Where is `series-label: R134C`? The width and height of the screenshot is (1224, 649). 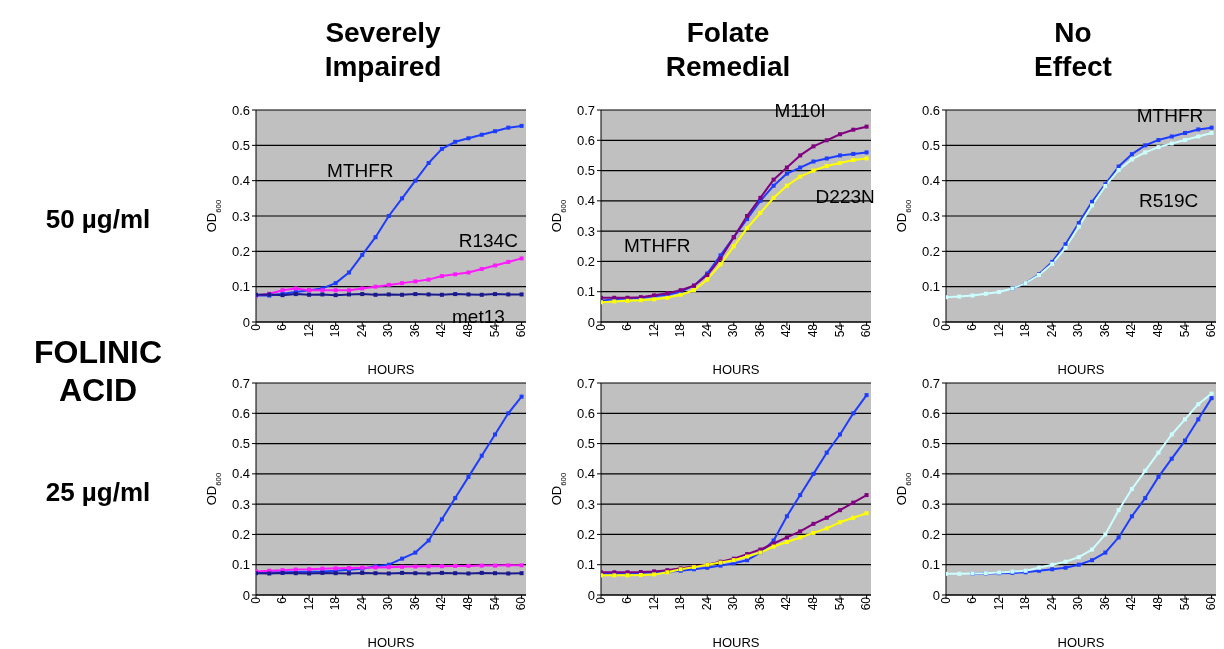 series-label: R134C is located at coordinates (488, 240).